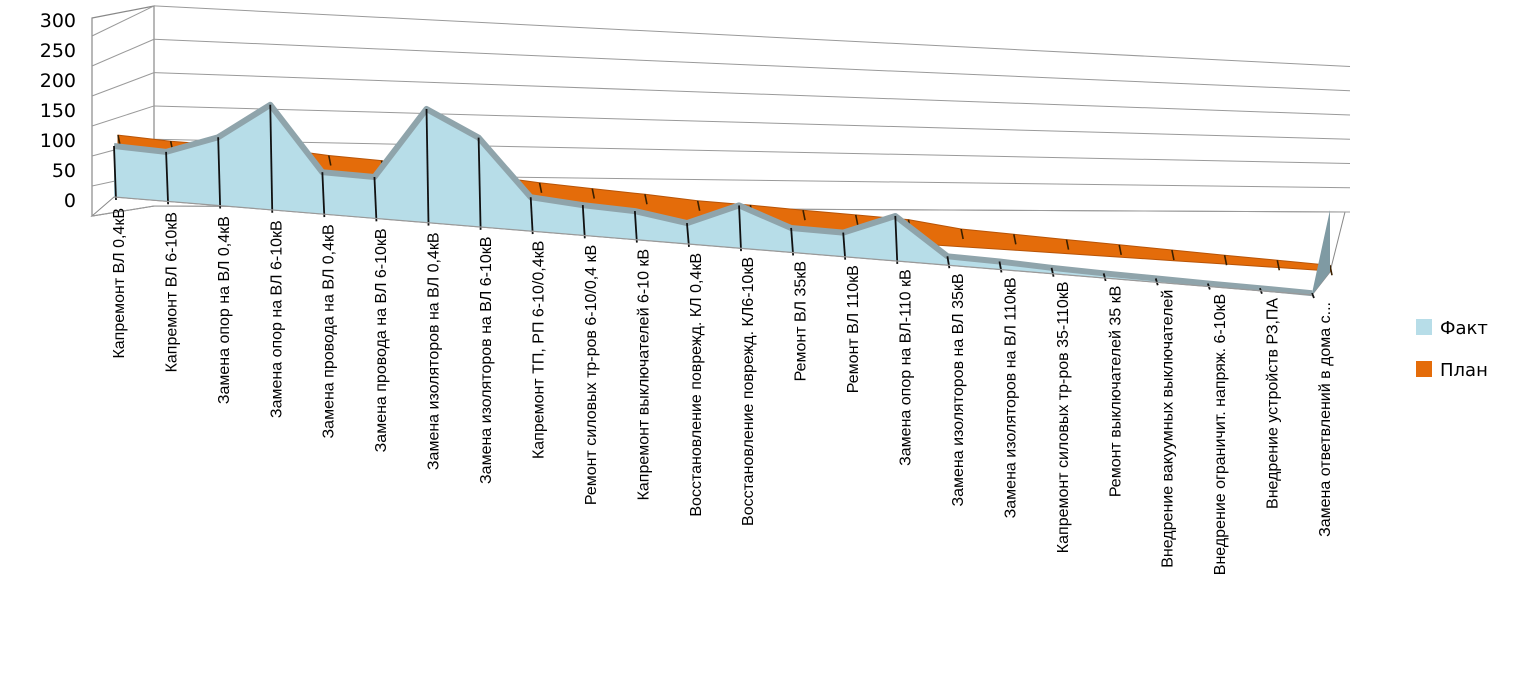 The width and height of the screenshot is (1516, 676). I want to click on x-category-label: Замена опор на ВЛ 0,4кВ, so click(224, 310).